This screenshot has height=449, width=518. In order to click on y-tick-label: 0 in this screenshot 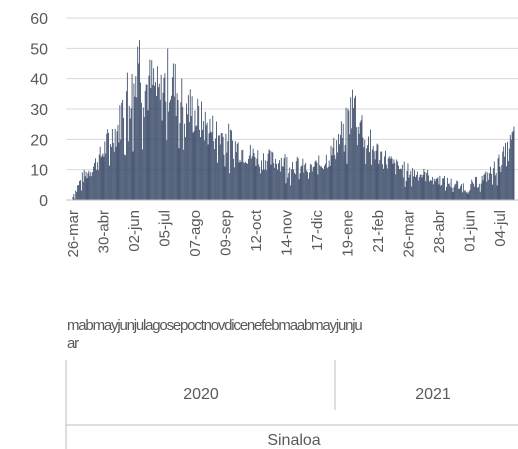, I will do `click(43, 201)`.